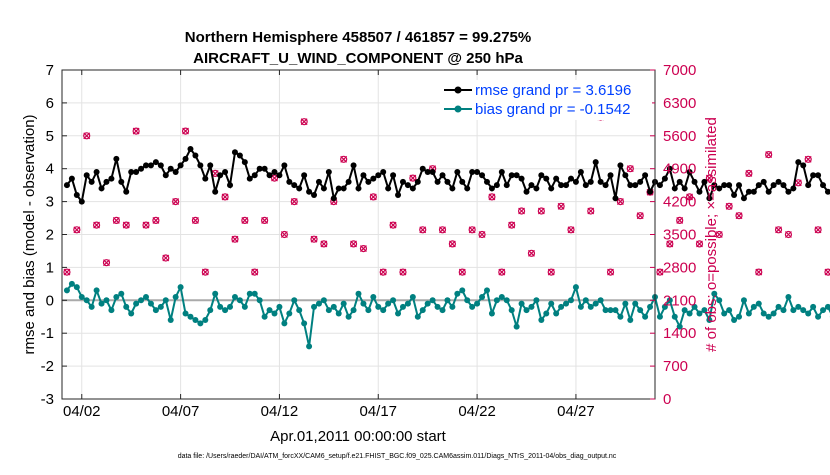  What do you see at coordinates (280, 411) in the screenshot?
I see `x-tick-label: 04/12` at bounding box center [280, 411].